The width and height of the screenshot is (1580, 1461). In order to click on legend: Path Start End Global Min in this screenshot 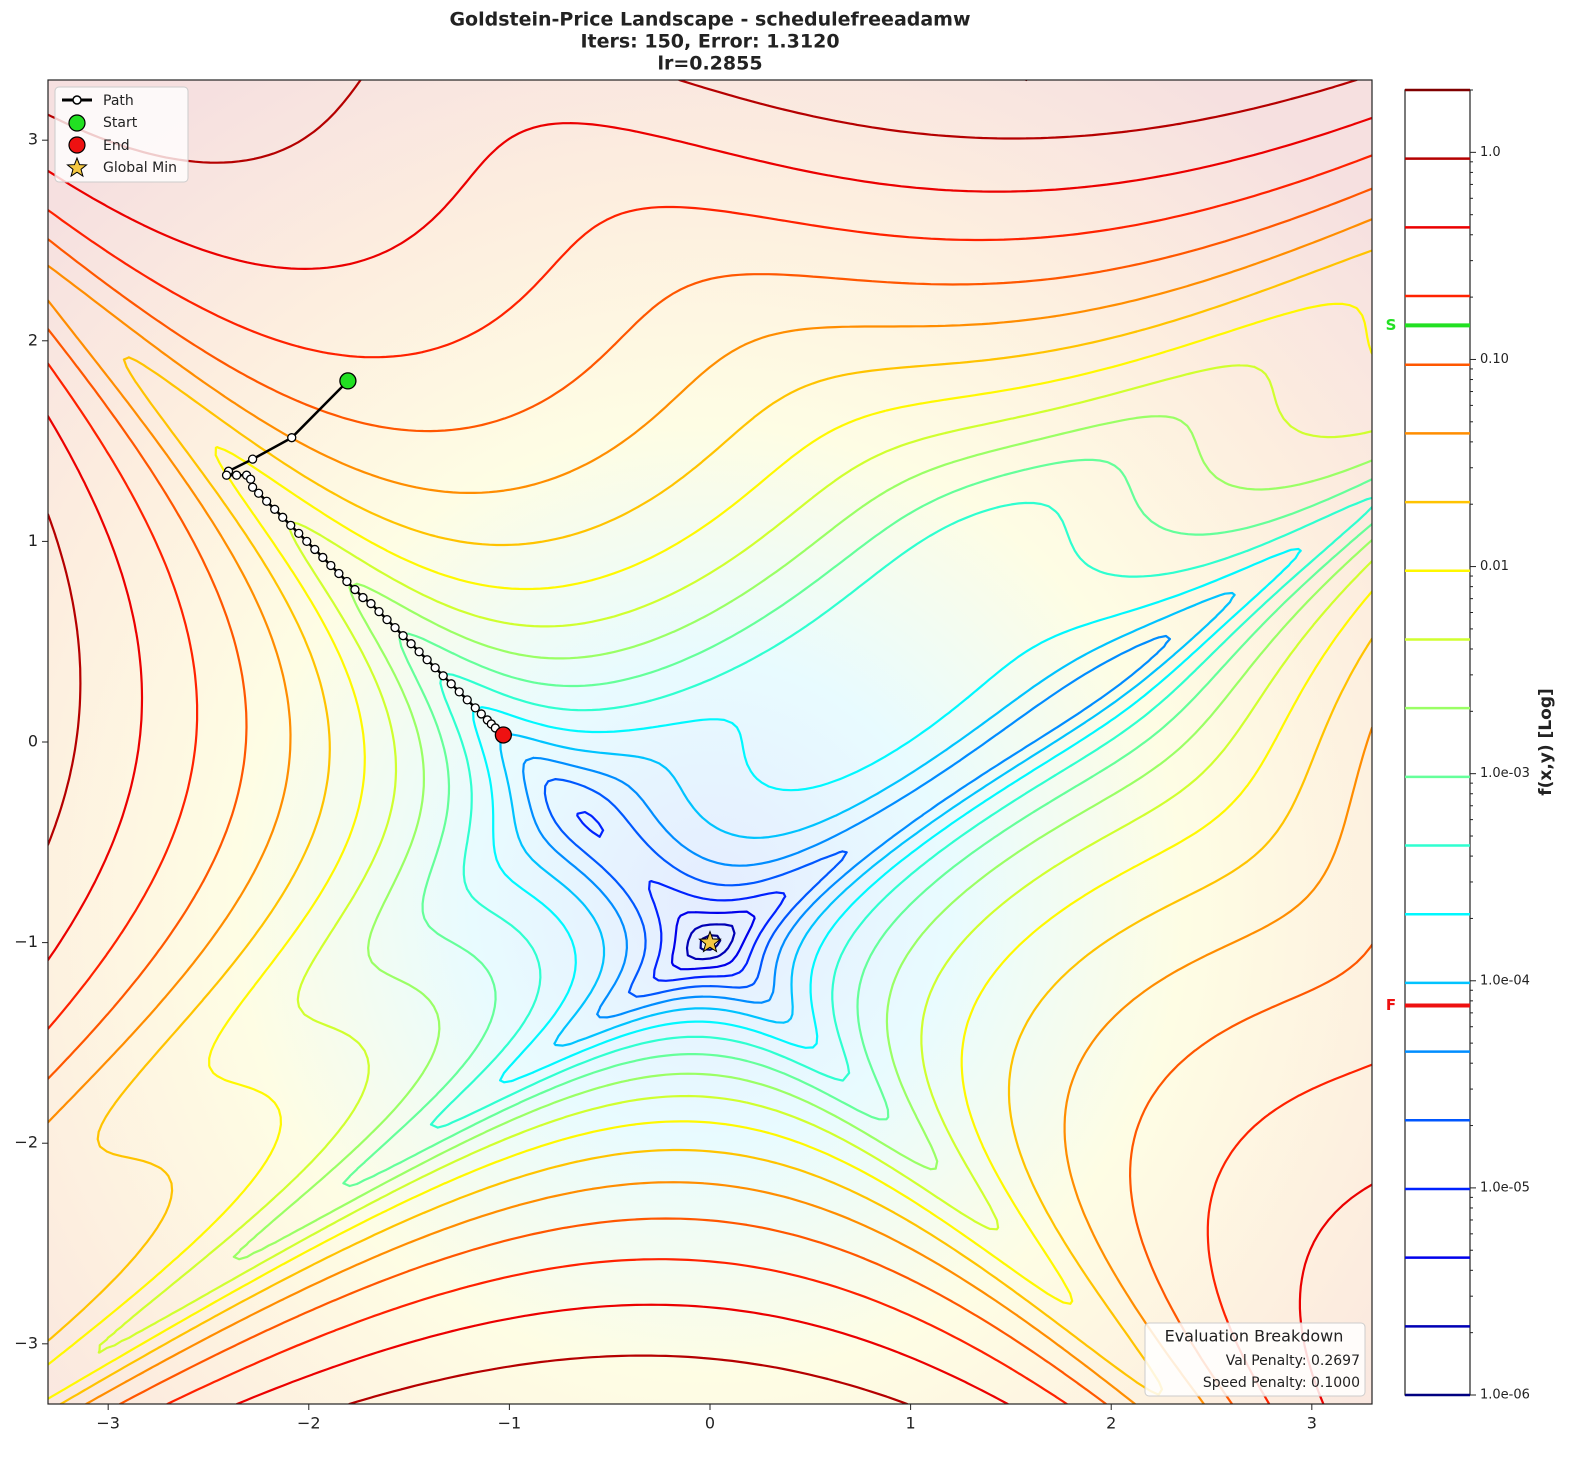, I will do `click(121, 134)`.